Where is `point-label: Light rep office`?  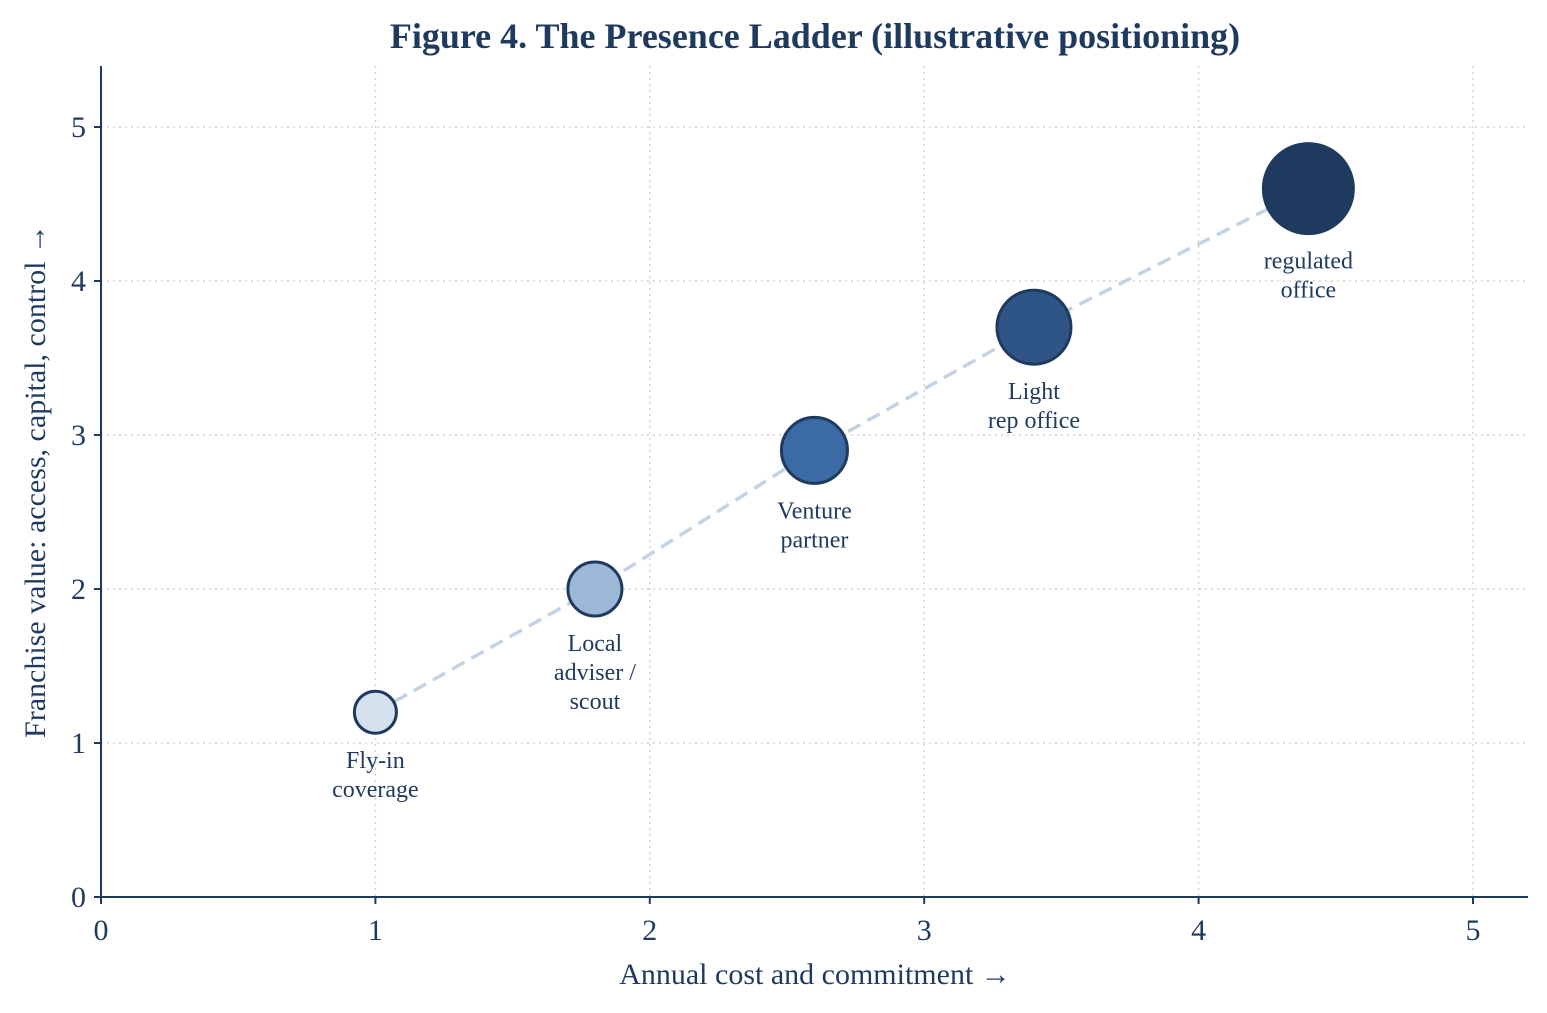 point-label: Light rep office is located at coordinates (1034, 406).